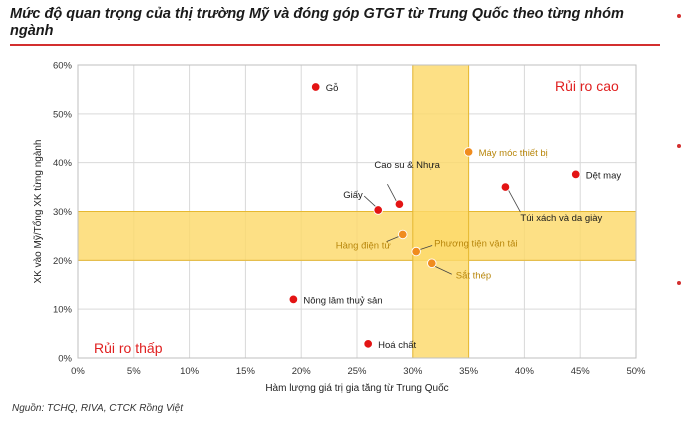 This screenshot has height=435, width=688. Describe the element at coordinates (353, 195) in the screenshot. I see `point-label: Giấy` at that location.